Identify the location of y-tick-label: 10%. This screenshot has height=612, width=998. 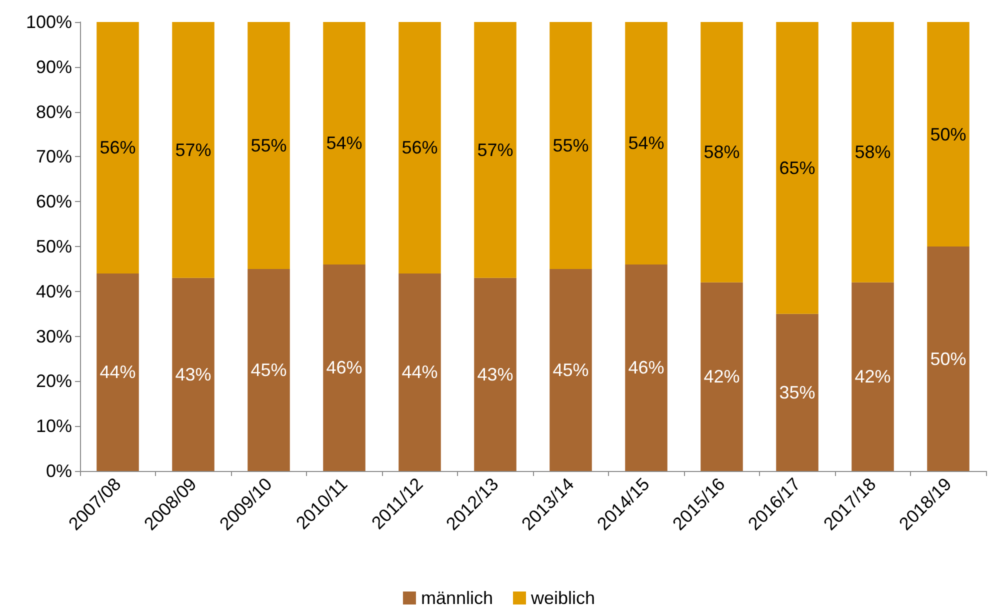
(54, 426).